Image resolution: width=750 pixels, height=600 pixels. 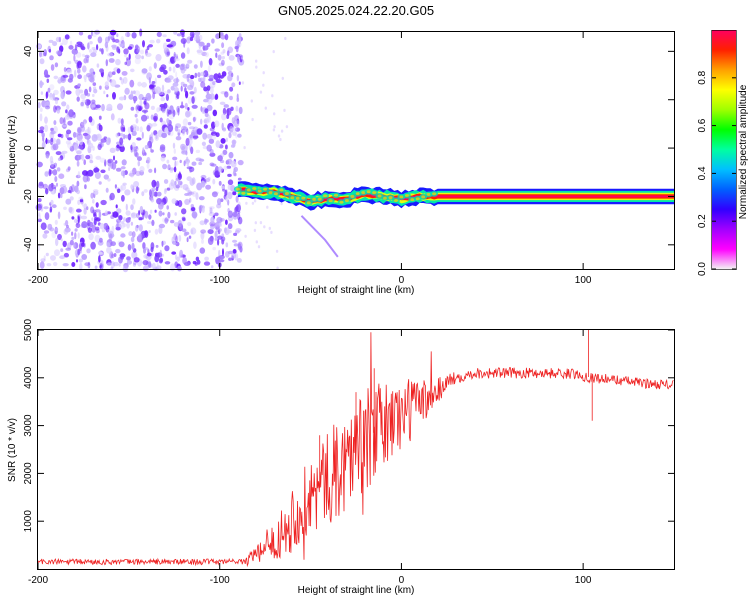 What do you see at coordinates (702, 221) in the screenshot?
I see `colorbar-tick-label: 0.2` at bounding box center [702, 221].